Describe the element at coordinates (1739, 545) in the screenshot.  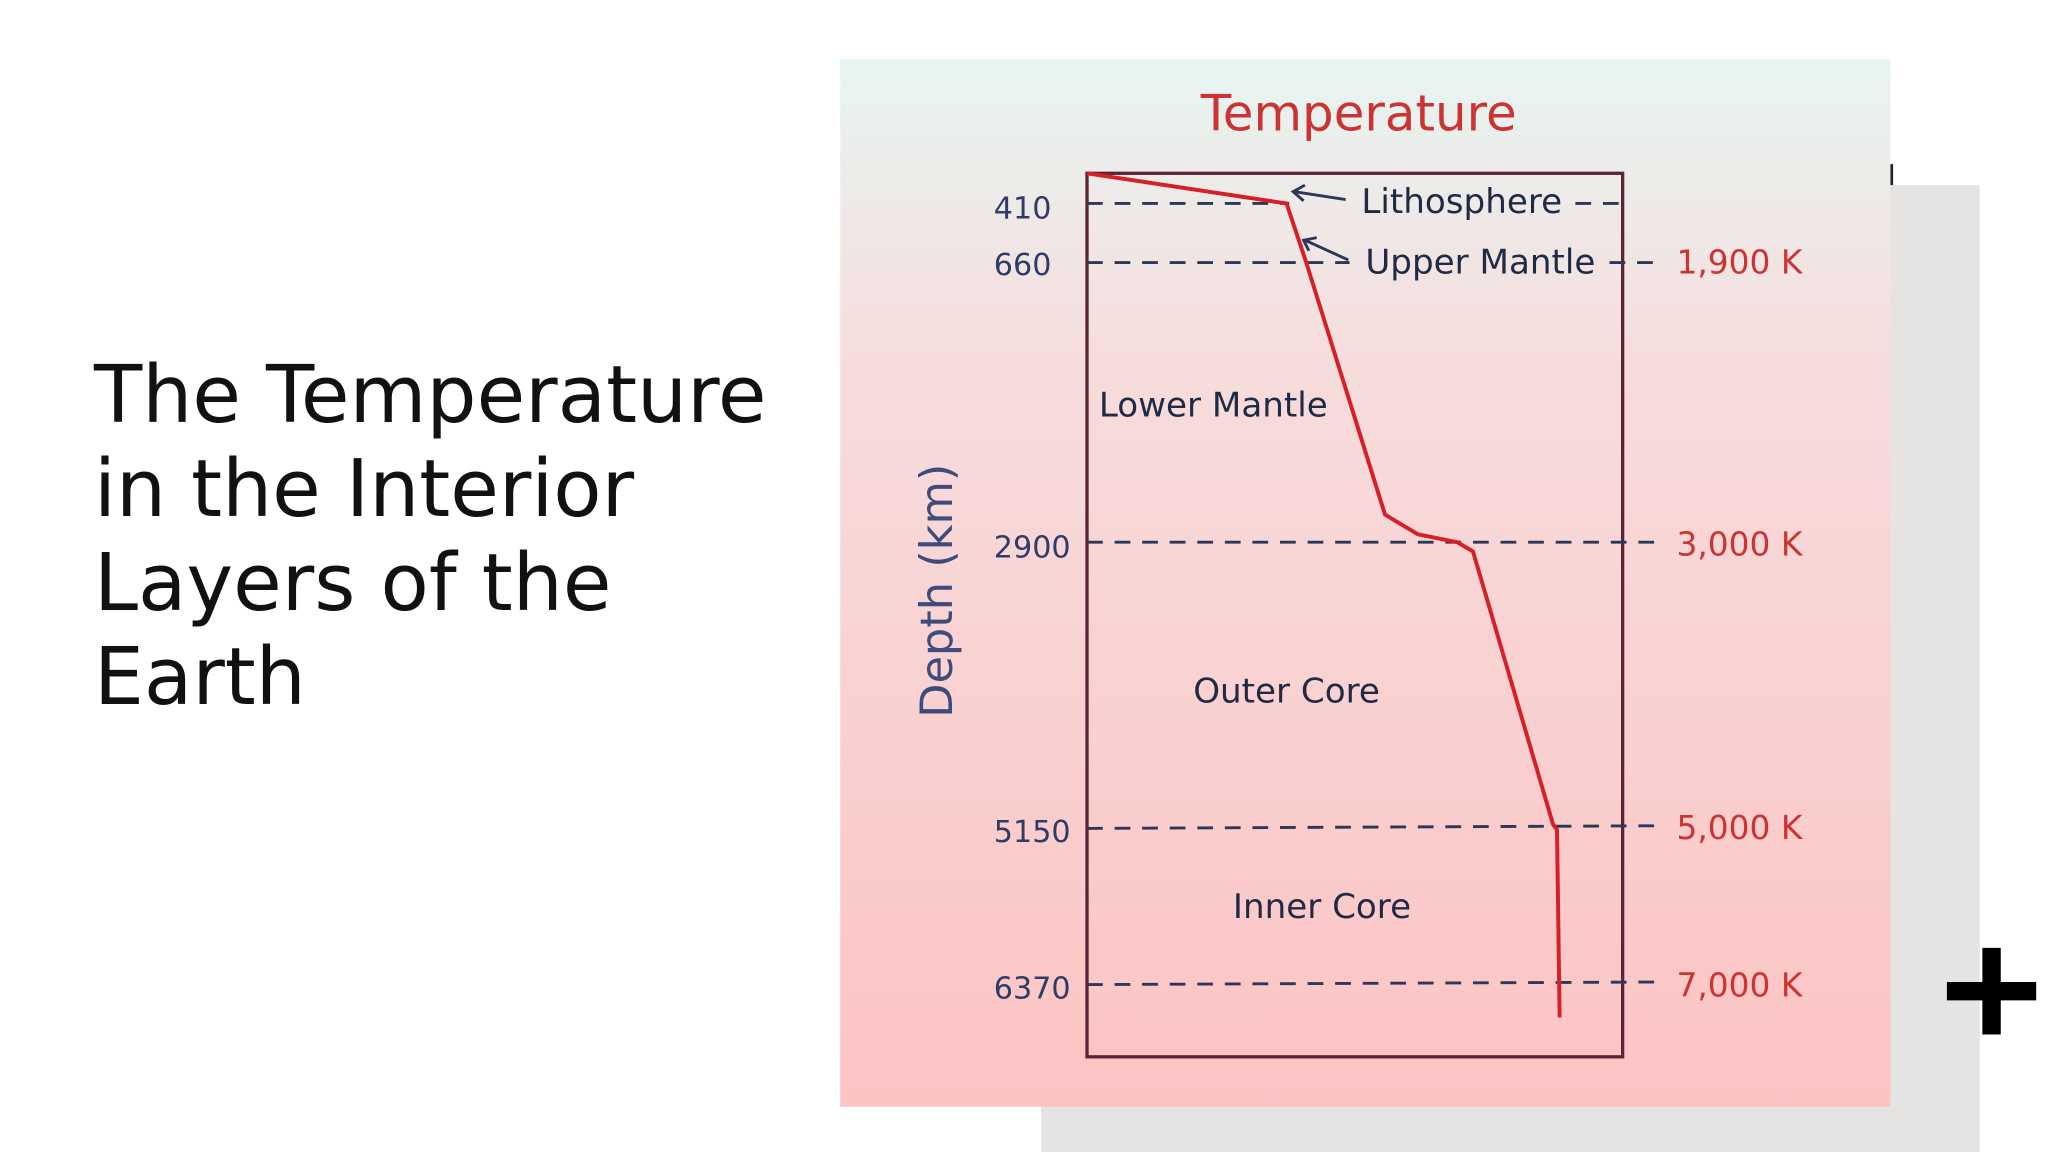
I see `temperature-label: 3,000 K` at that location.